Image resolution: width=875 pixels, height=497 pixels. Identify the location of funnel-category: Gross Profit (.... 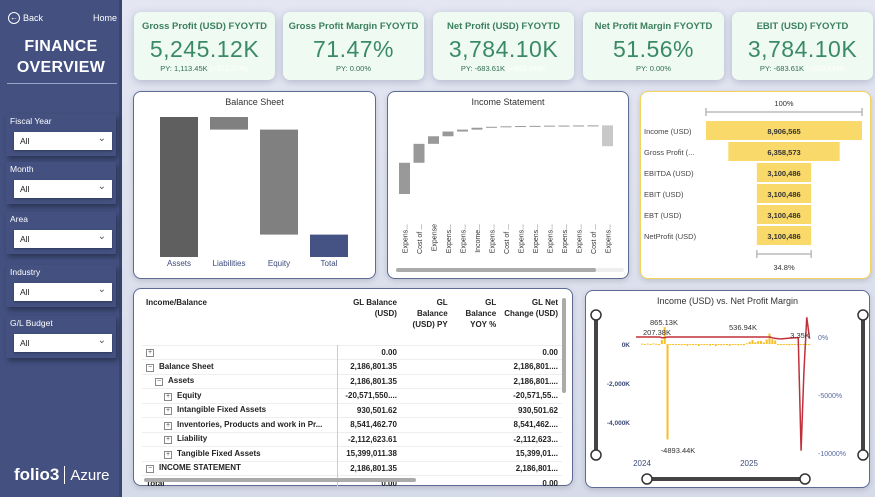
(669, 152).